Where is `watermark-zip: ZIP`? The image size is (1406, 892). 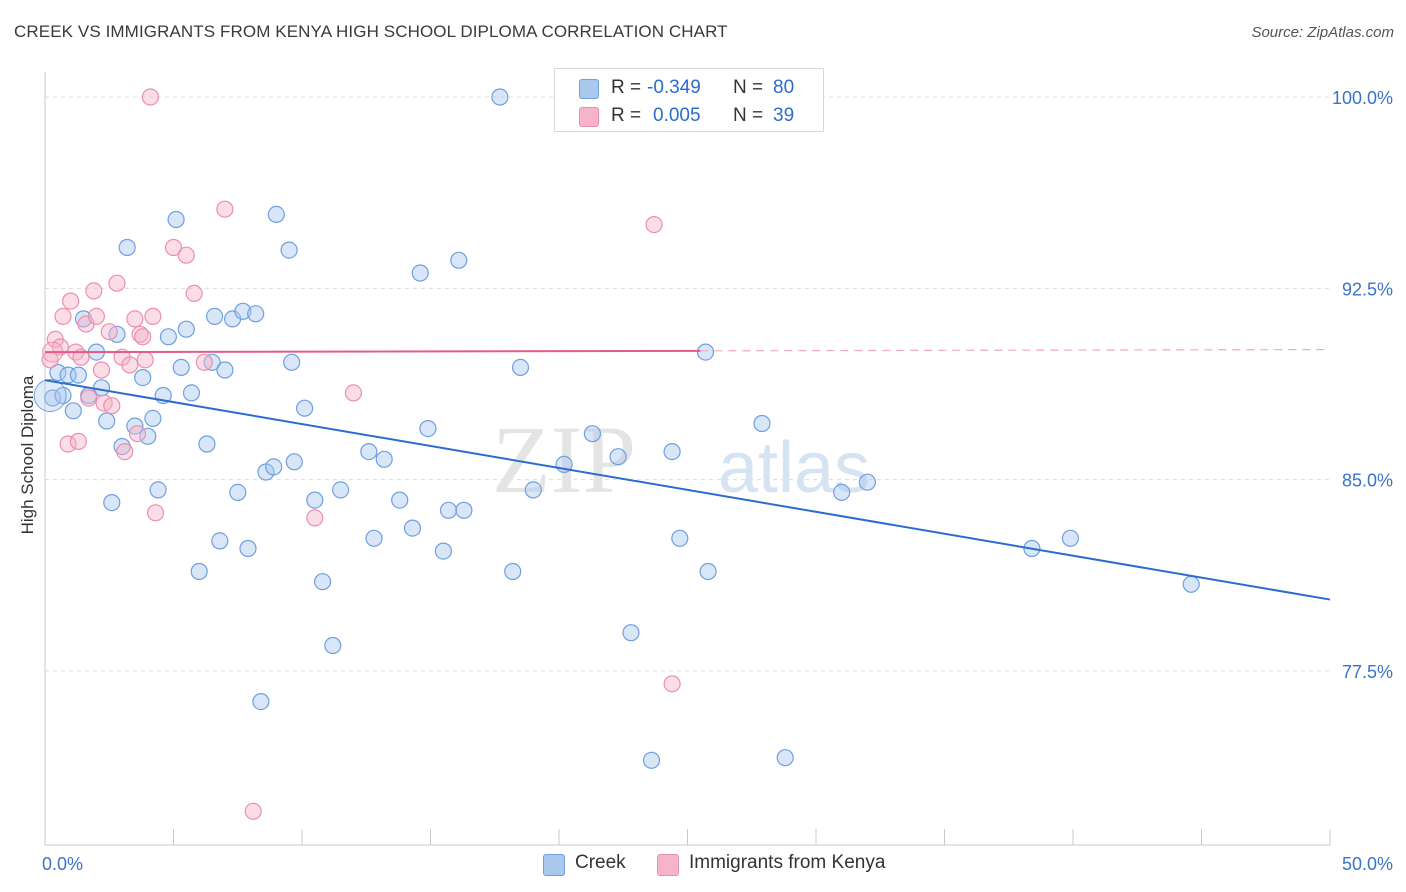 watermark-zip: ZIP is located at coordinates (564, 459).